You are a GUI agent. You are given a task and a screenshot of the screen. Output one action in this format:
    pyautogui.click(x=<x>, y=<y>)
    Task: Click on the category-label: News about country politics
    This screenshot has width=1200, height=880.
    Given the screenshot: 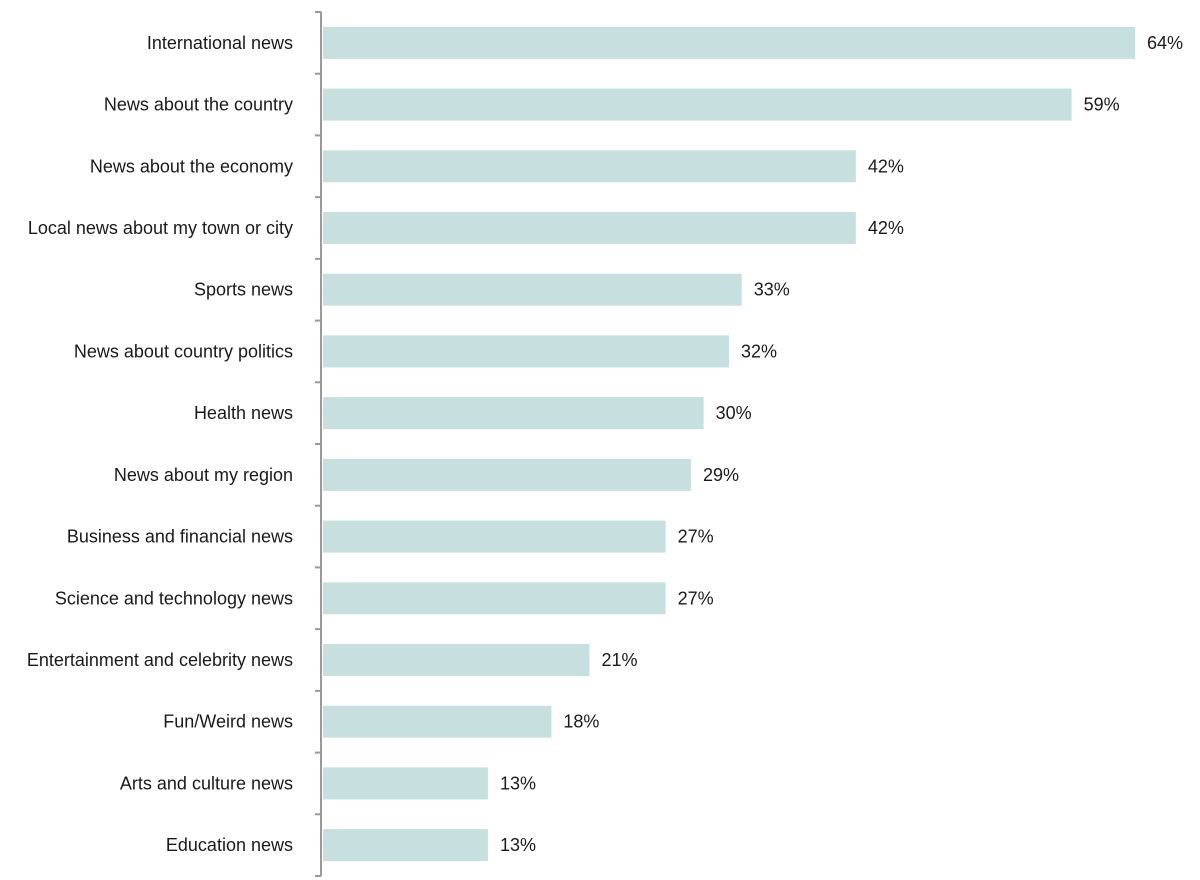 What is the action you would take?
    pyautogui.click(x=183, y=351)
    